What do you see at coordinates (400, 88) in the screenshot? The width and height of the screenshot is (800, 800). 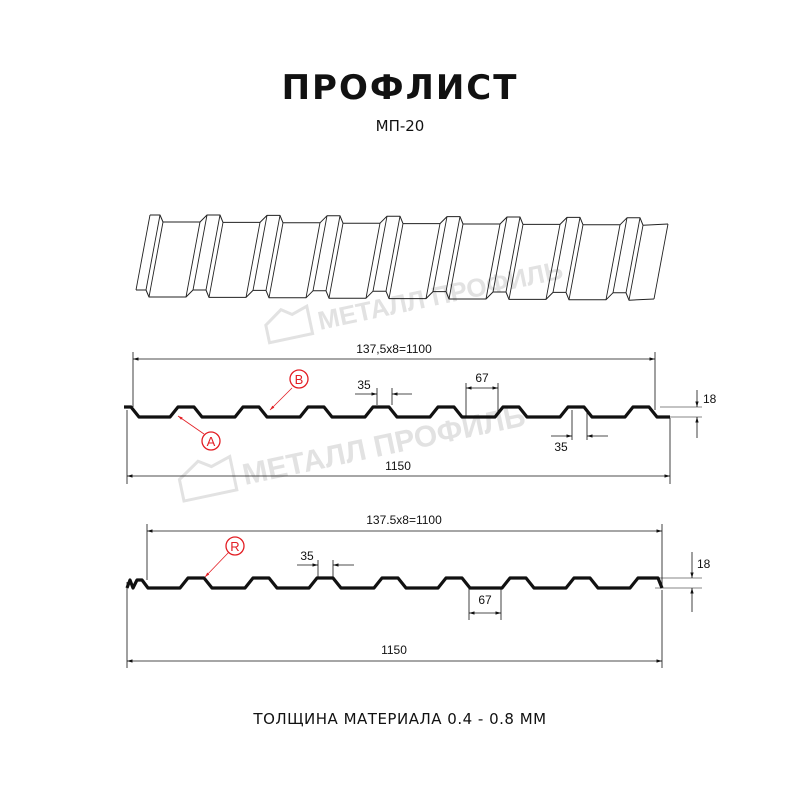 I see `page-title: ПРОФЛИСТ` at bounding box center [400, 88].